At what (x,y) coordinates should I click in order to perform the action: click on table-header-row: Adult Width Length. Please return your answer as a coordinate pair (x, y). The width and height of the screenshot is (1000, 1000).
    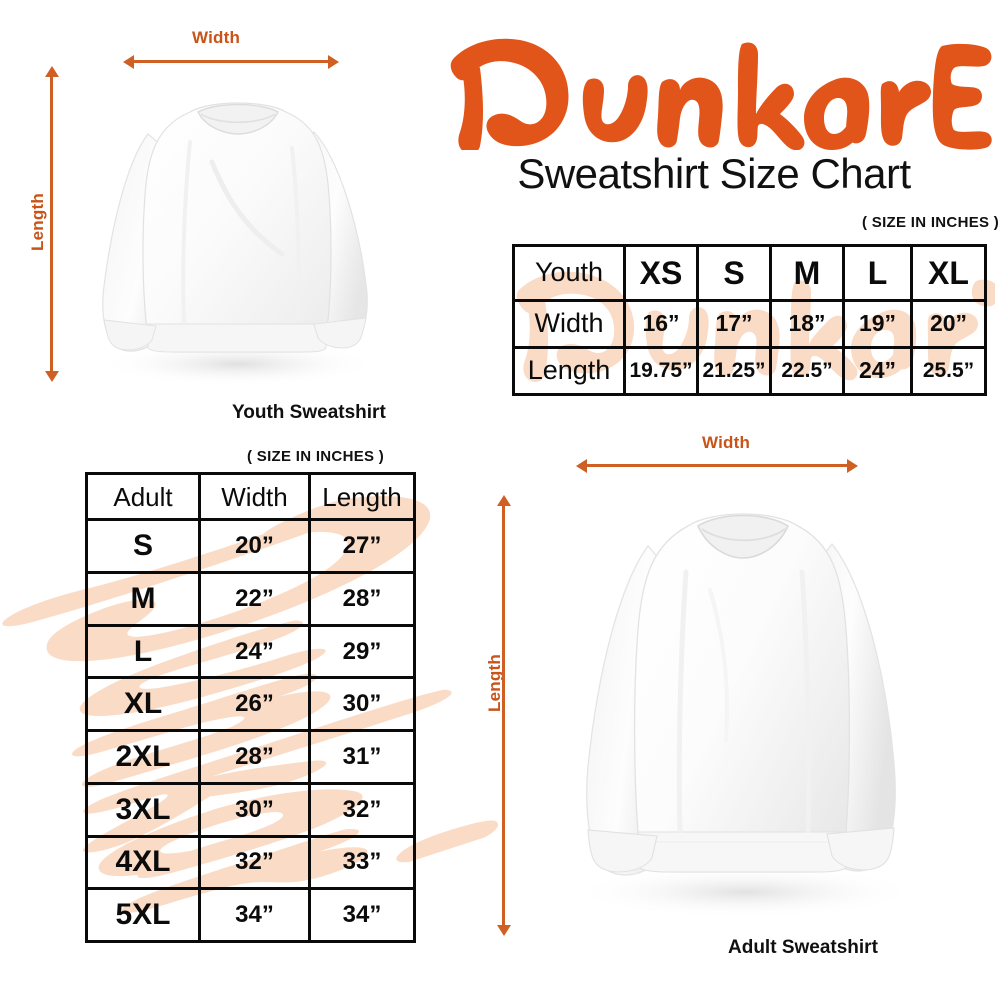
    Looking at the image, I should click on (250, 496).